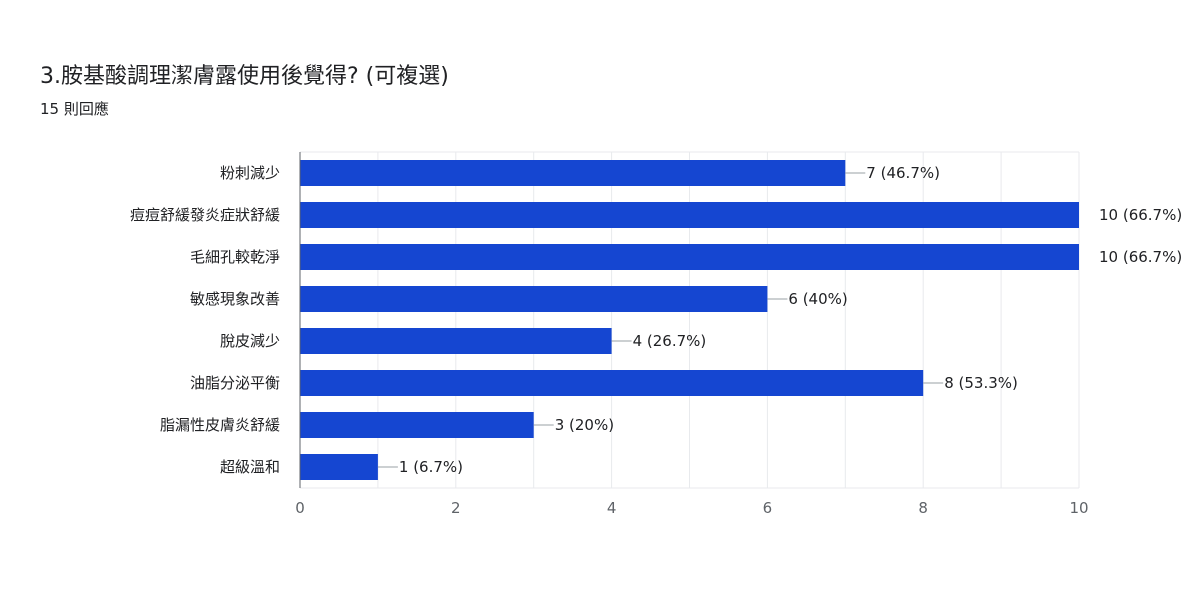  I want to click on x-tick-label: 2, so click(456, 508).